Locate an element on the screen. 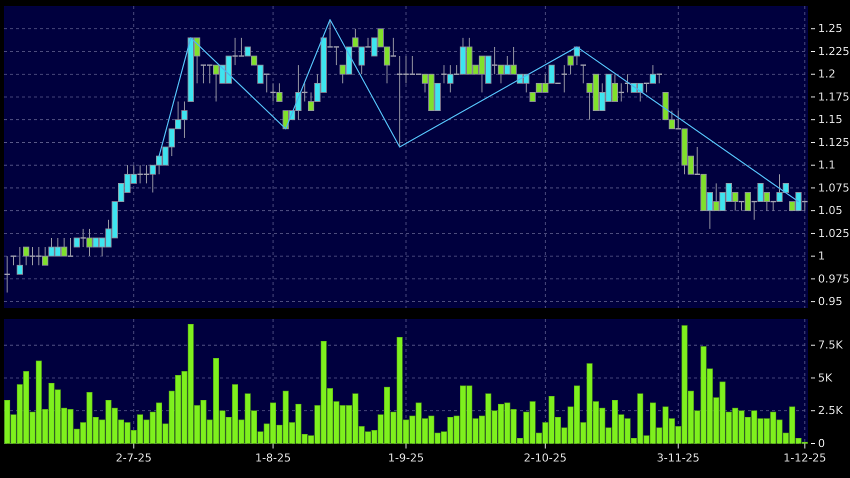  y-tick-label: 1.075 is located at coordinates (834, 187).